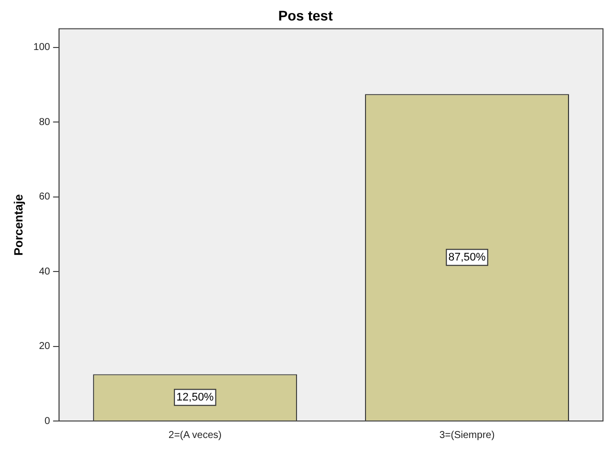 This screenshot has height=452, width=615. Describe the element at coordinates (44, 346) in the screenshot. I see `y-tick-label: 20` at that location.